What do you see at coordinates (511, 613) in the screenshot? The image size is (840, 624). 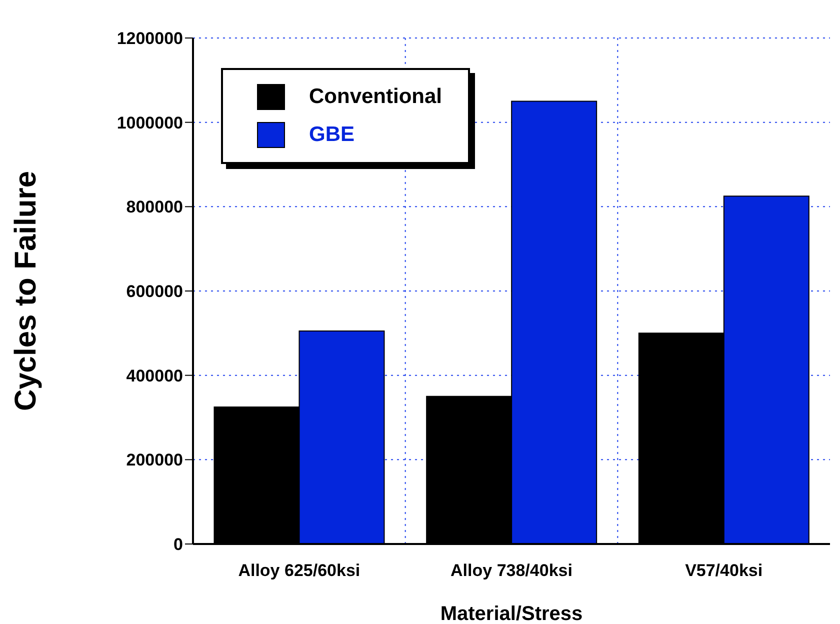 I see `x-axis-title: Material/Stress` at bounding box center [511, 613].